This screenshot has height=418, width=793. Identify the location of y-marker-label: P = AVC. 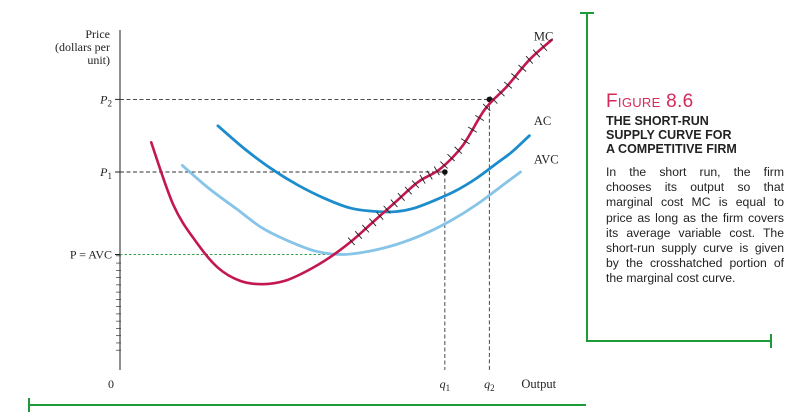
(91, 255).